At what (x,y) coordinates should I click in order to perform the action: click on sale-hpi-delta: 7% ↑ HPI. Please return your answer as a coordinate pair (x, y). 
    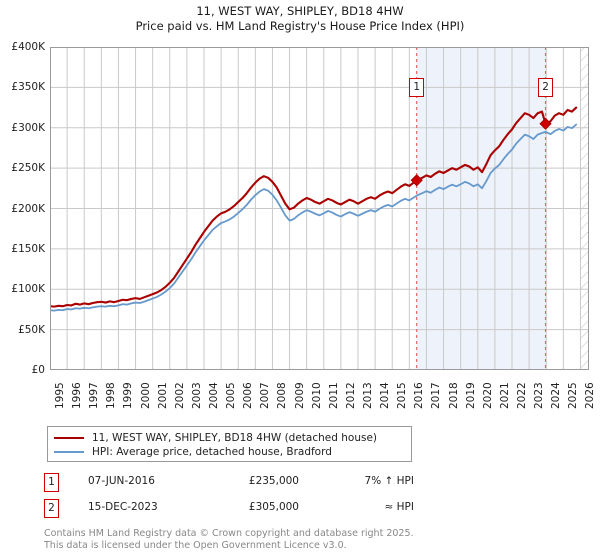
    Looking at the image, I should click on (389, 481).